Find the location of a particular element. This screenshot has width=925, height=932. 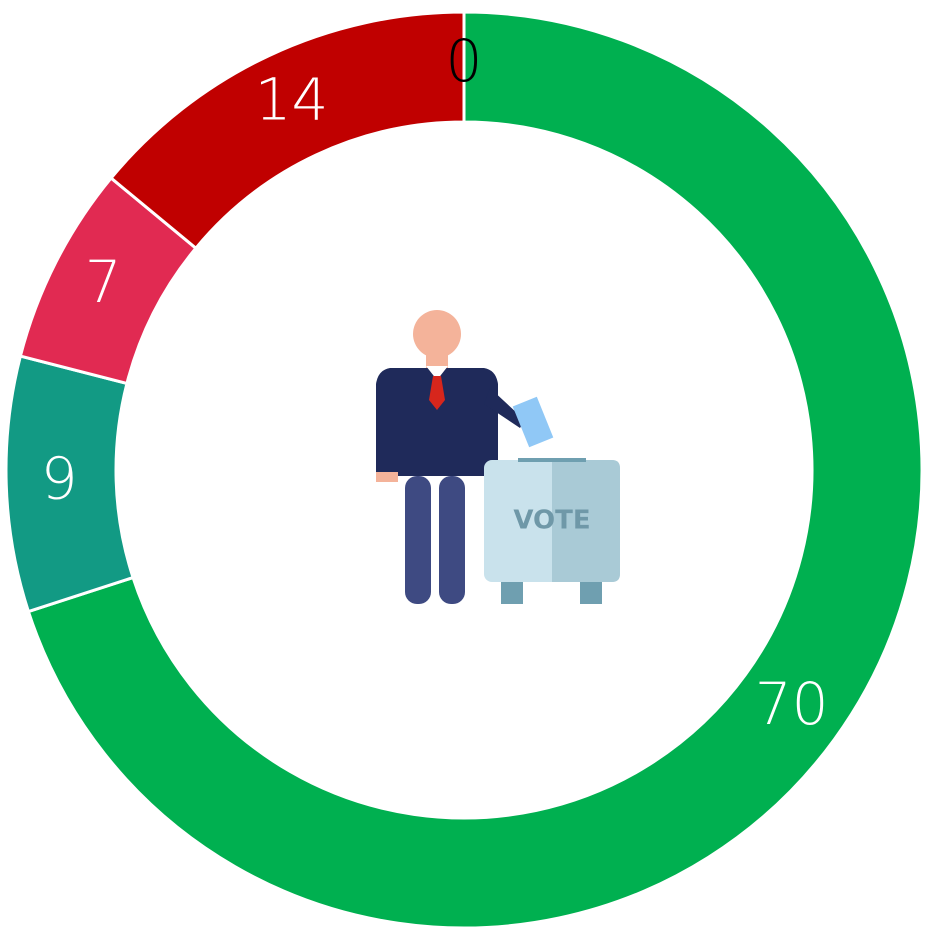

neck is located at coordinates (437, 361).